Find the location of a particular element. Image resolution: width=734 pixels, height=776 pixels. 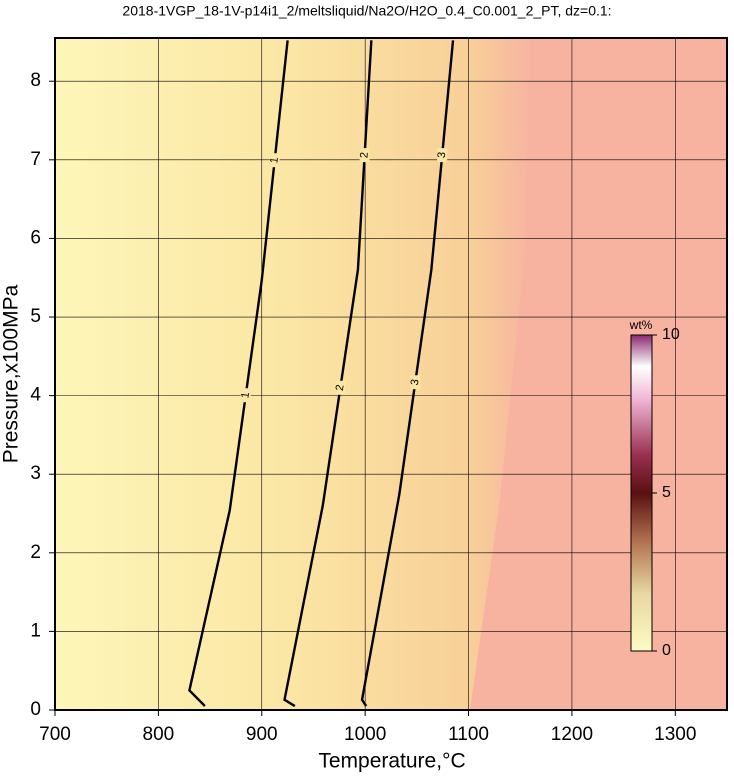

colorbar-tick-label: 0 is located at coordinates (666, 650).